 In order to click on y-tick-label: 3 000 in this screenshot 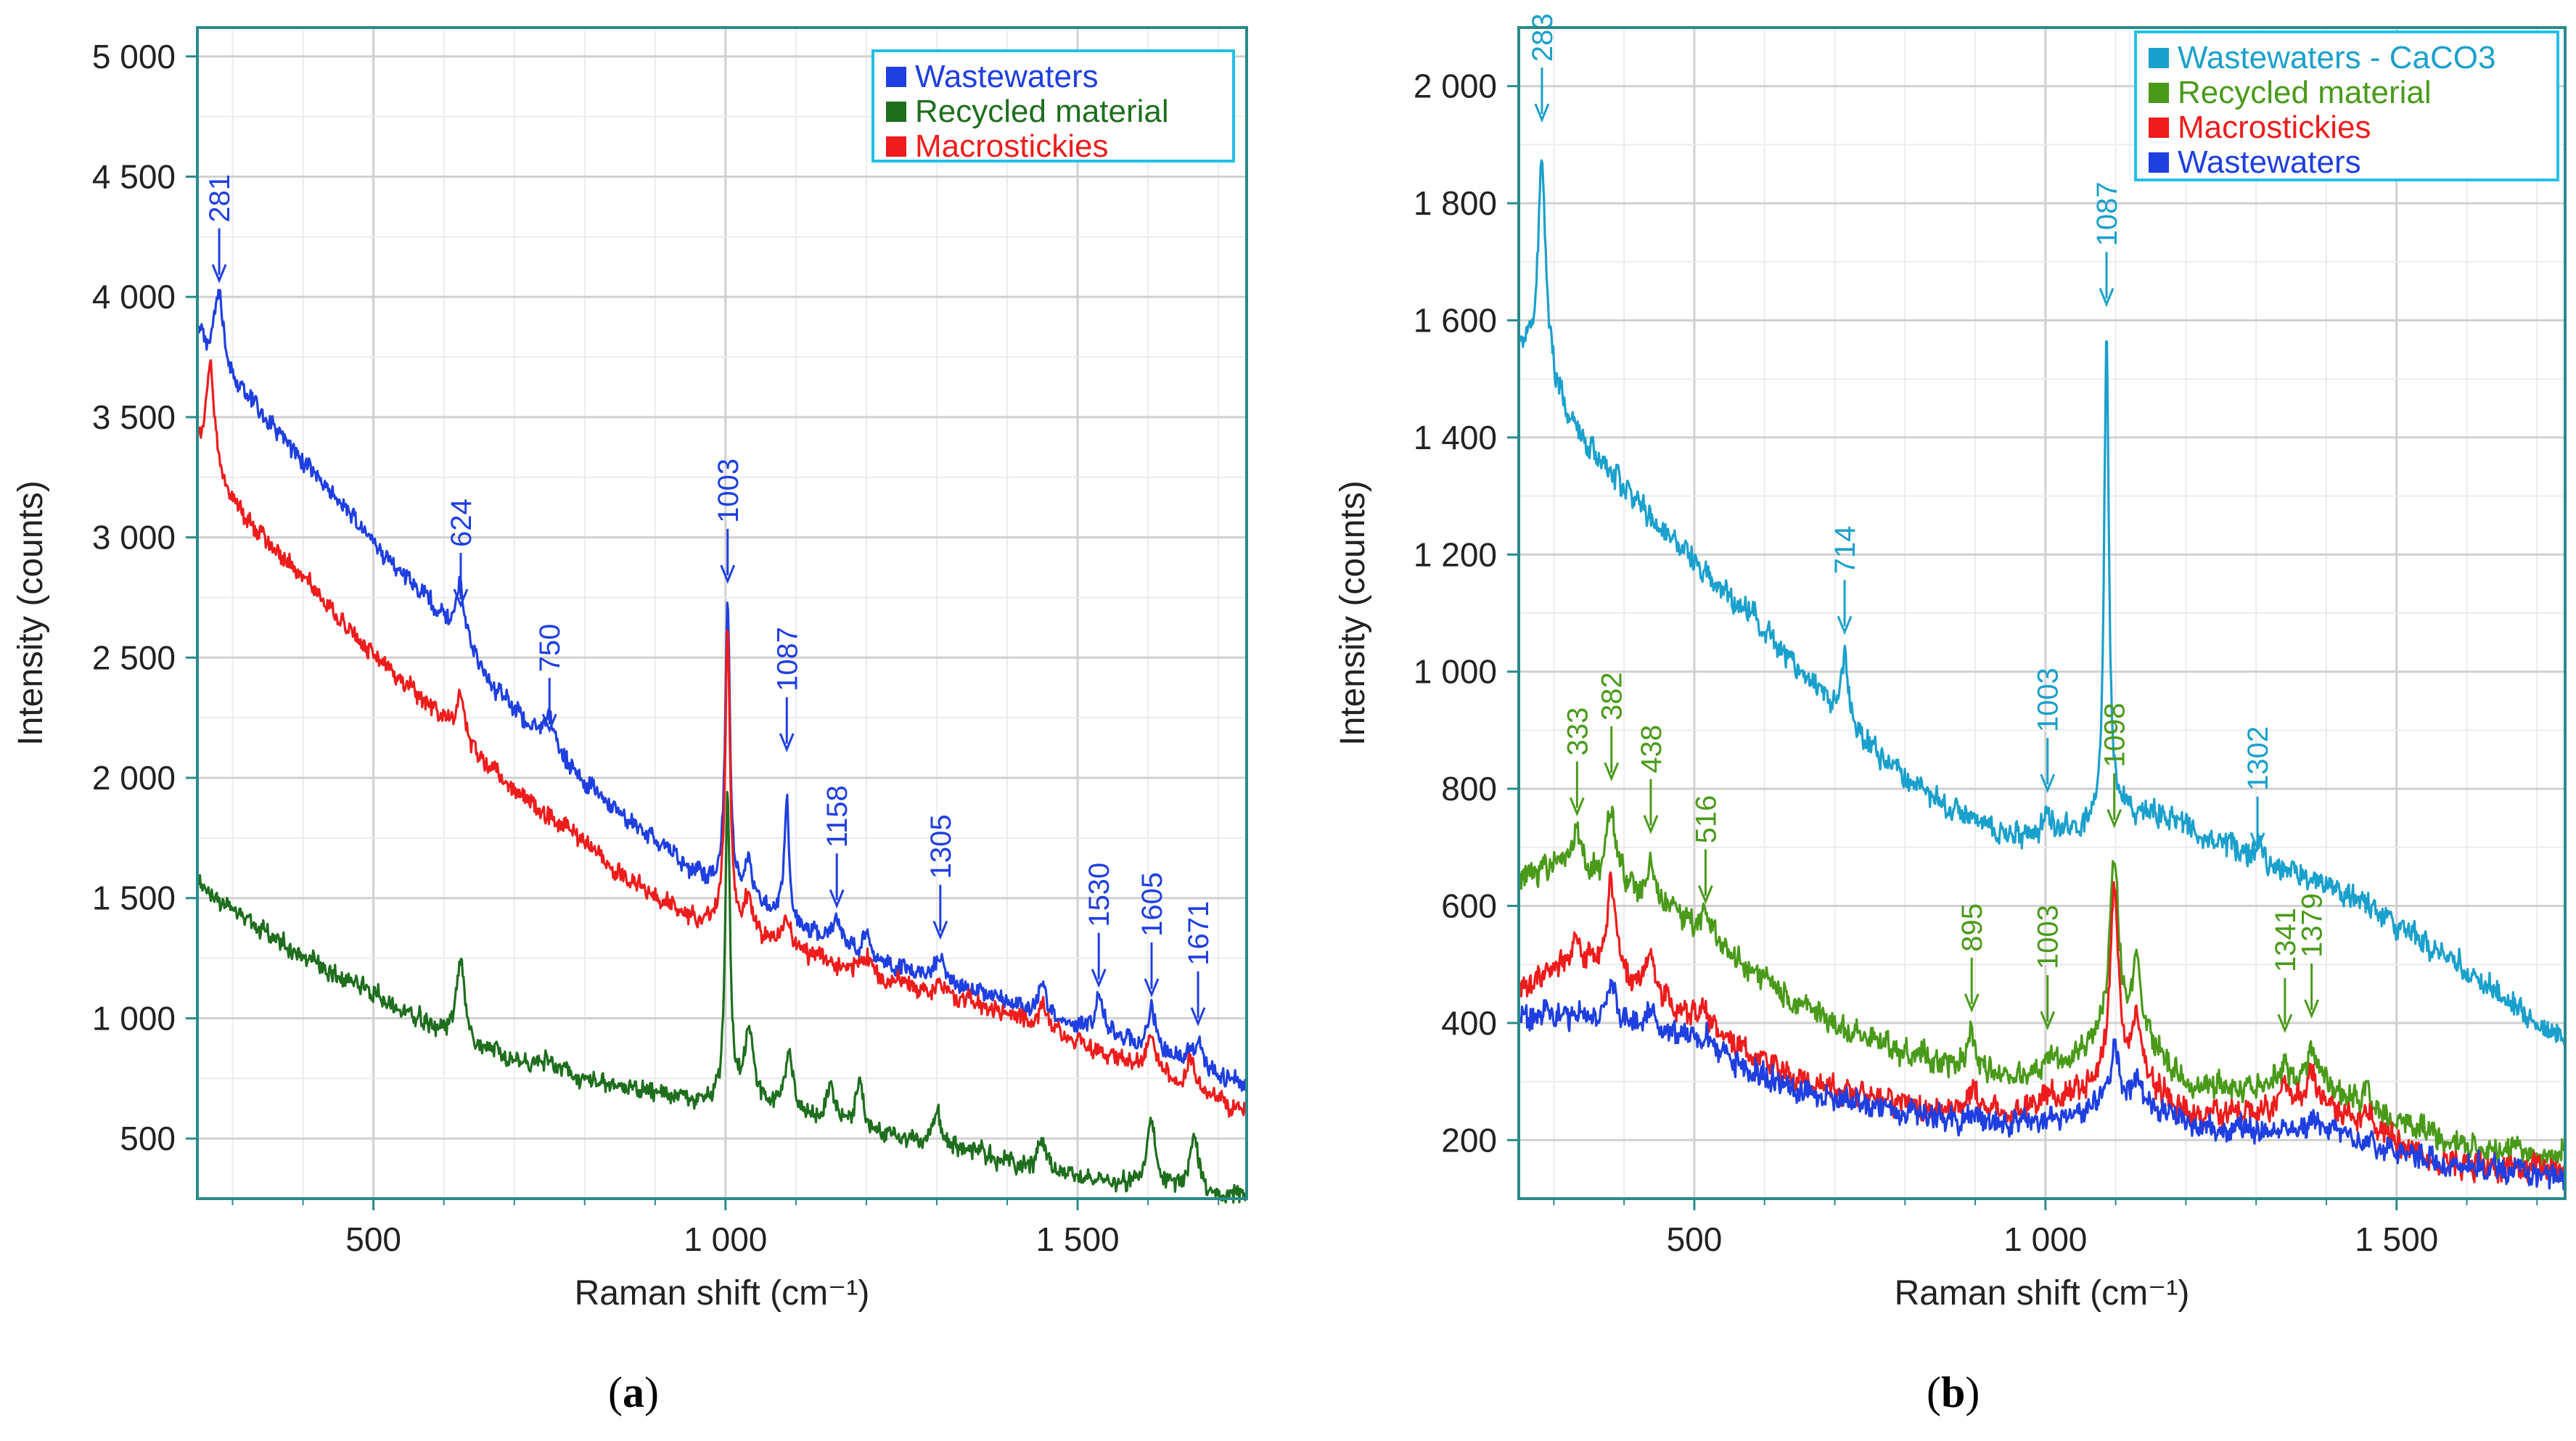, I will do `click(134, 538)`.